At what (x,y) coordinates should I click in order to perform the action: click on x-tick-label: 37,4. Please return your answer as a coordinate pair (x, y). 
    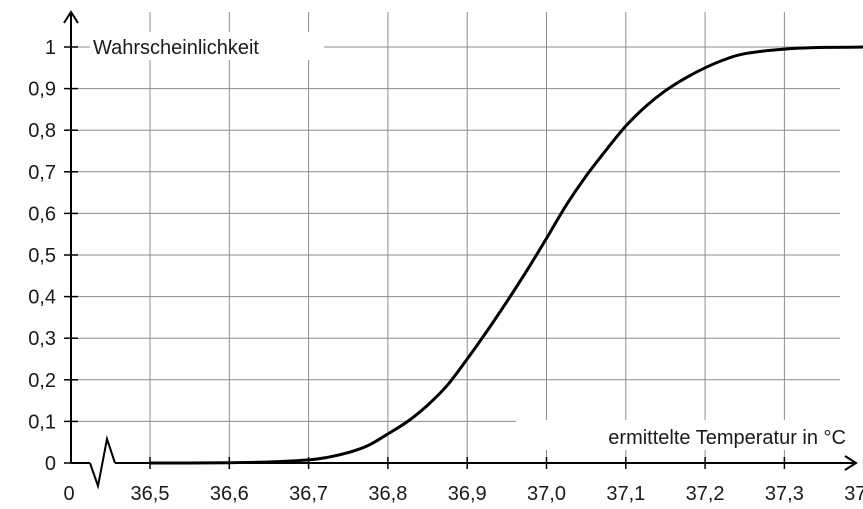
    Looking at the image, I should click on (853, 494).